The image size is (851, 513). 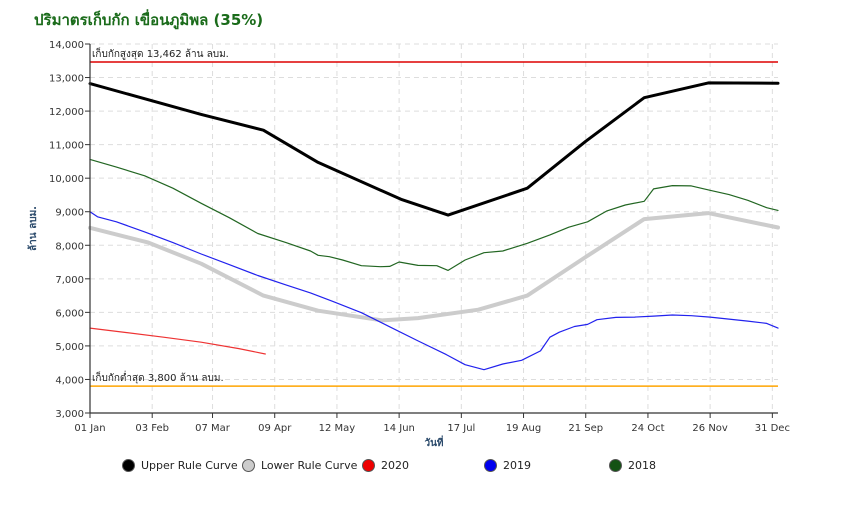 I want to click on x-tick-label: 19 Aug, so click(x=523, y=428).